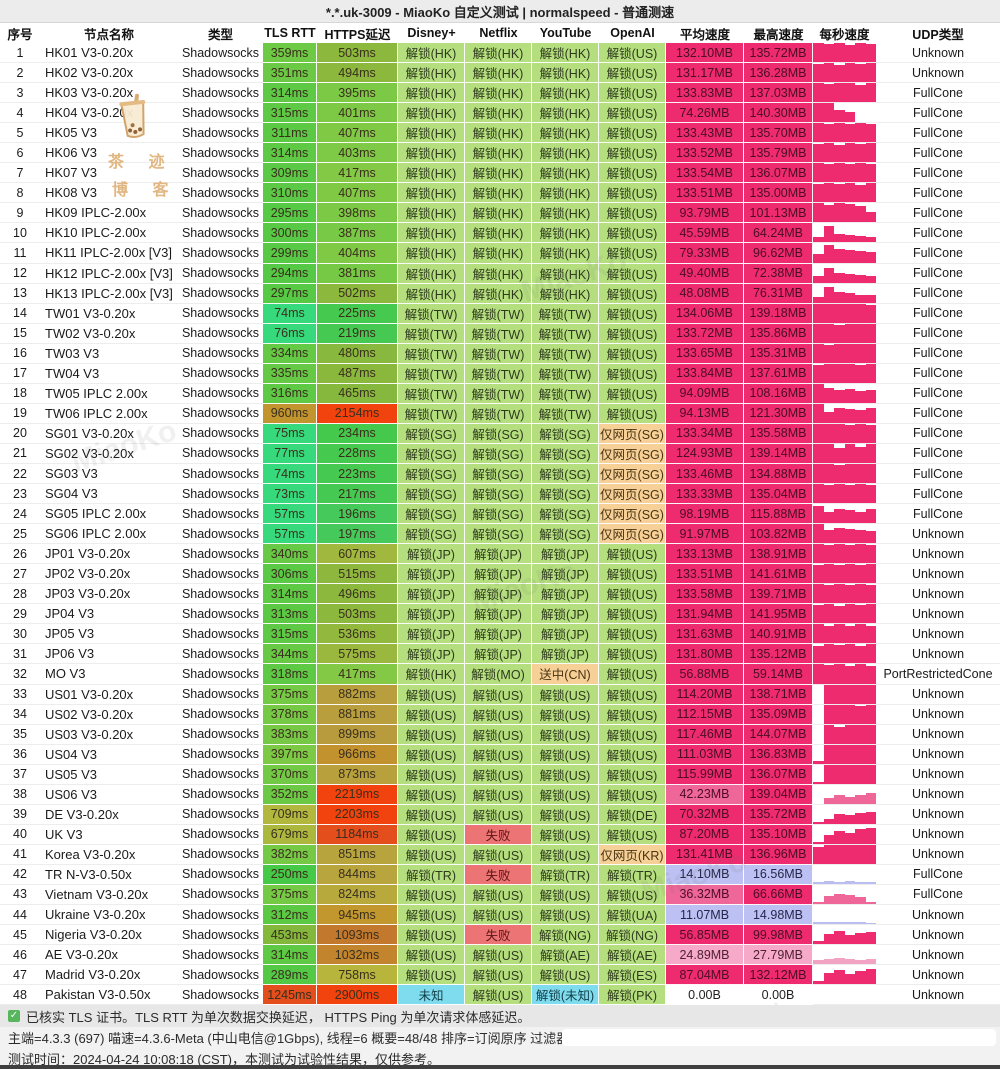 This screenshot has width=1000, height=1069. What do you see at coordinates (498, 554) in the screenshot?
I see `cell-netflix: 解锁(JP)` at bounding box center [498, 554].